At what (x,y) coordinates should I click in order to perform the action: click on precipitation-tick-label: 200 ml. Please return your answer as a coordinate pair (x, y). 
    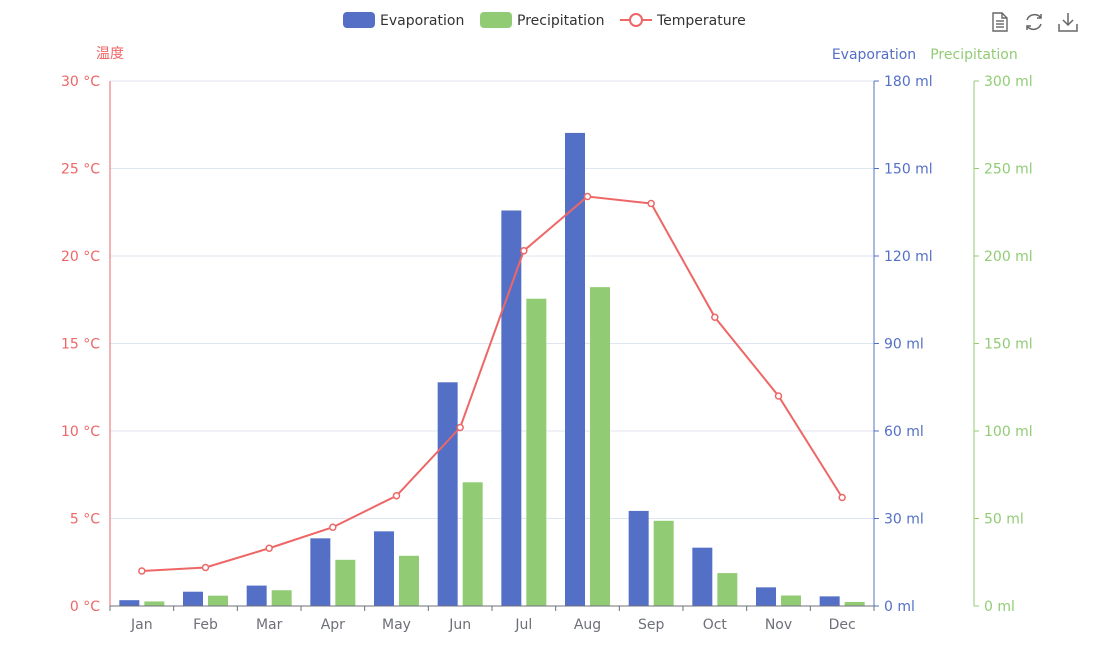
    Looking at the image, I should click on (1008, 257).